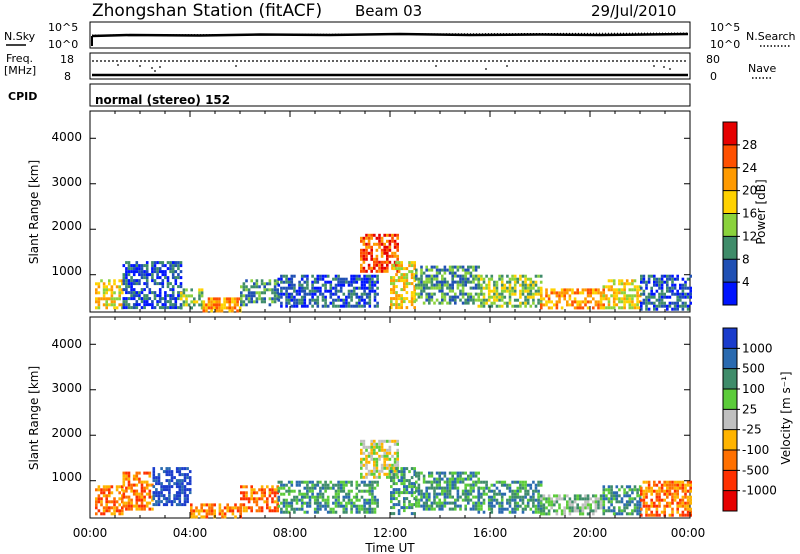  I want to click on velocity-colorbar-frame, so click(730, 419).